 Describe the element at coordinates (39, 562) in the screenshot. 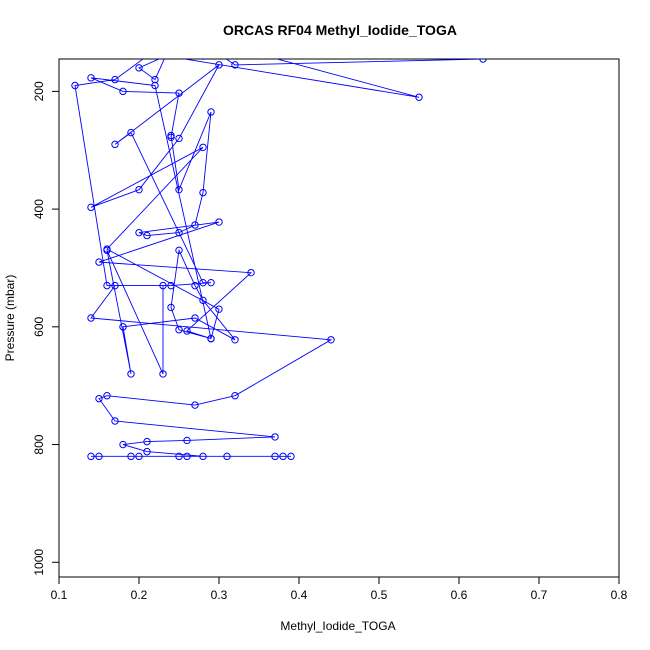

I see `y-tick-label: 1000` at that location.